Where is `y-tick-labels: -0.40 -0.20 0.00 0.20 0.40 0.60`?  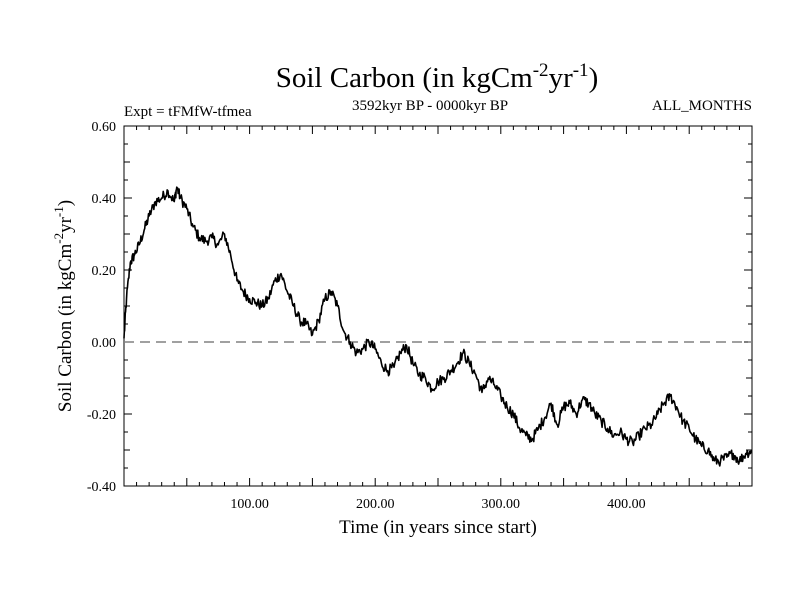
y-tick-labels: -0.40 -0.20 0.00 0.20 0.40 0.60 is located at coordinates (101, 307).